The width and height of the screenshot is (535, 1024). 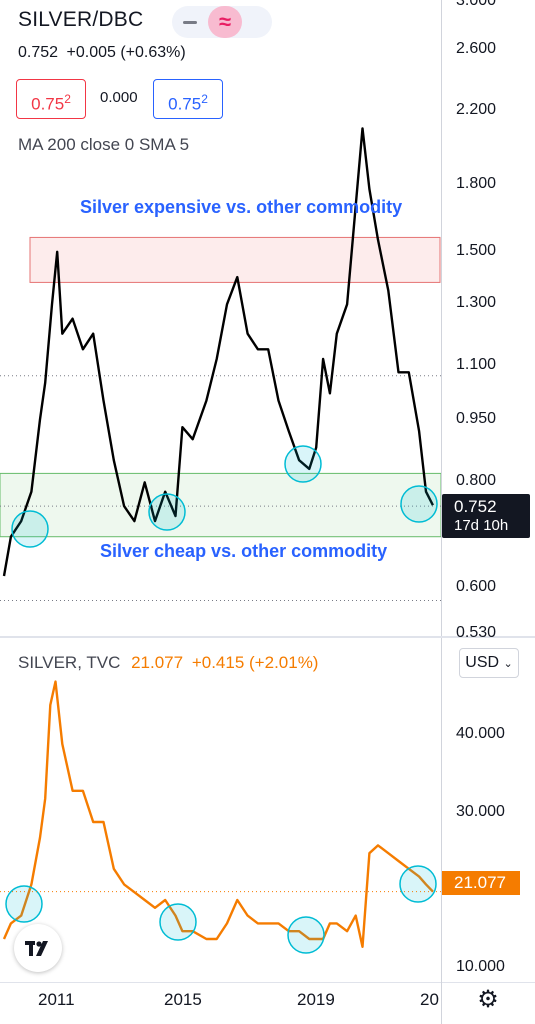 I want to click on ratio-tick: 0.800, so click(x=476, y=480).